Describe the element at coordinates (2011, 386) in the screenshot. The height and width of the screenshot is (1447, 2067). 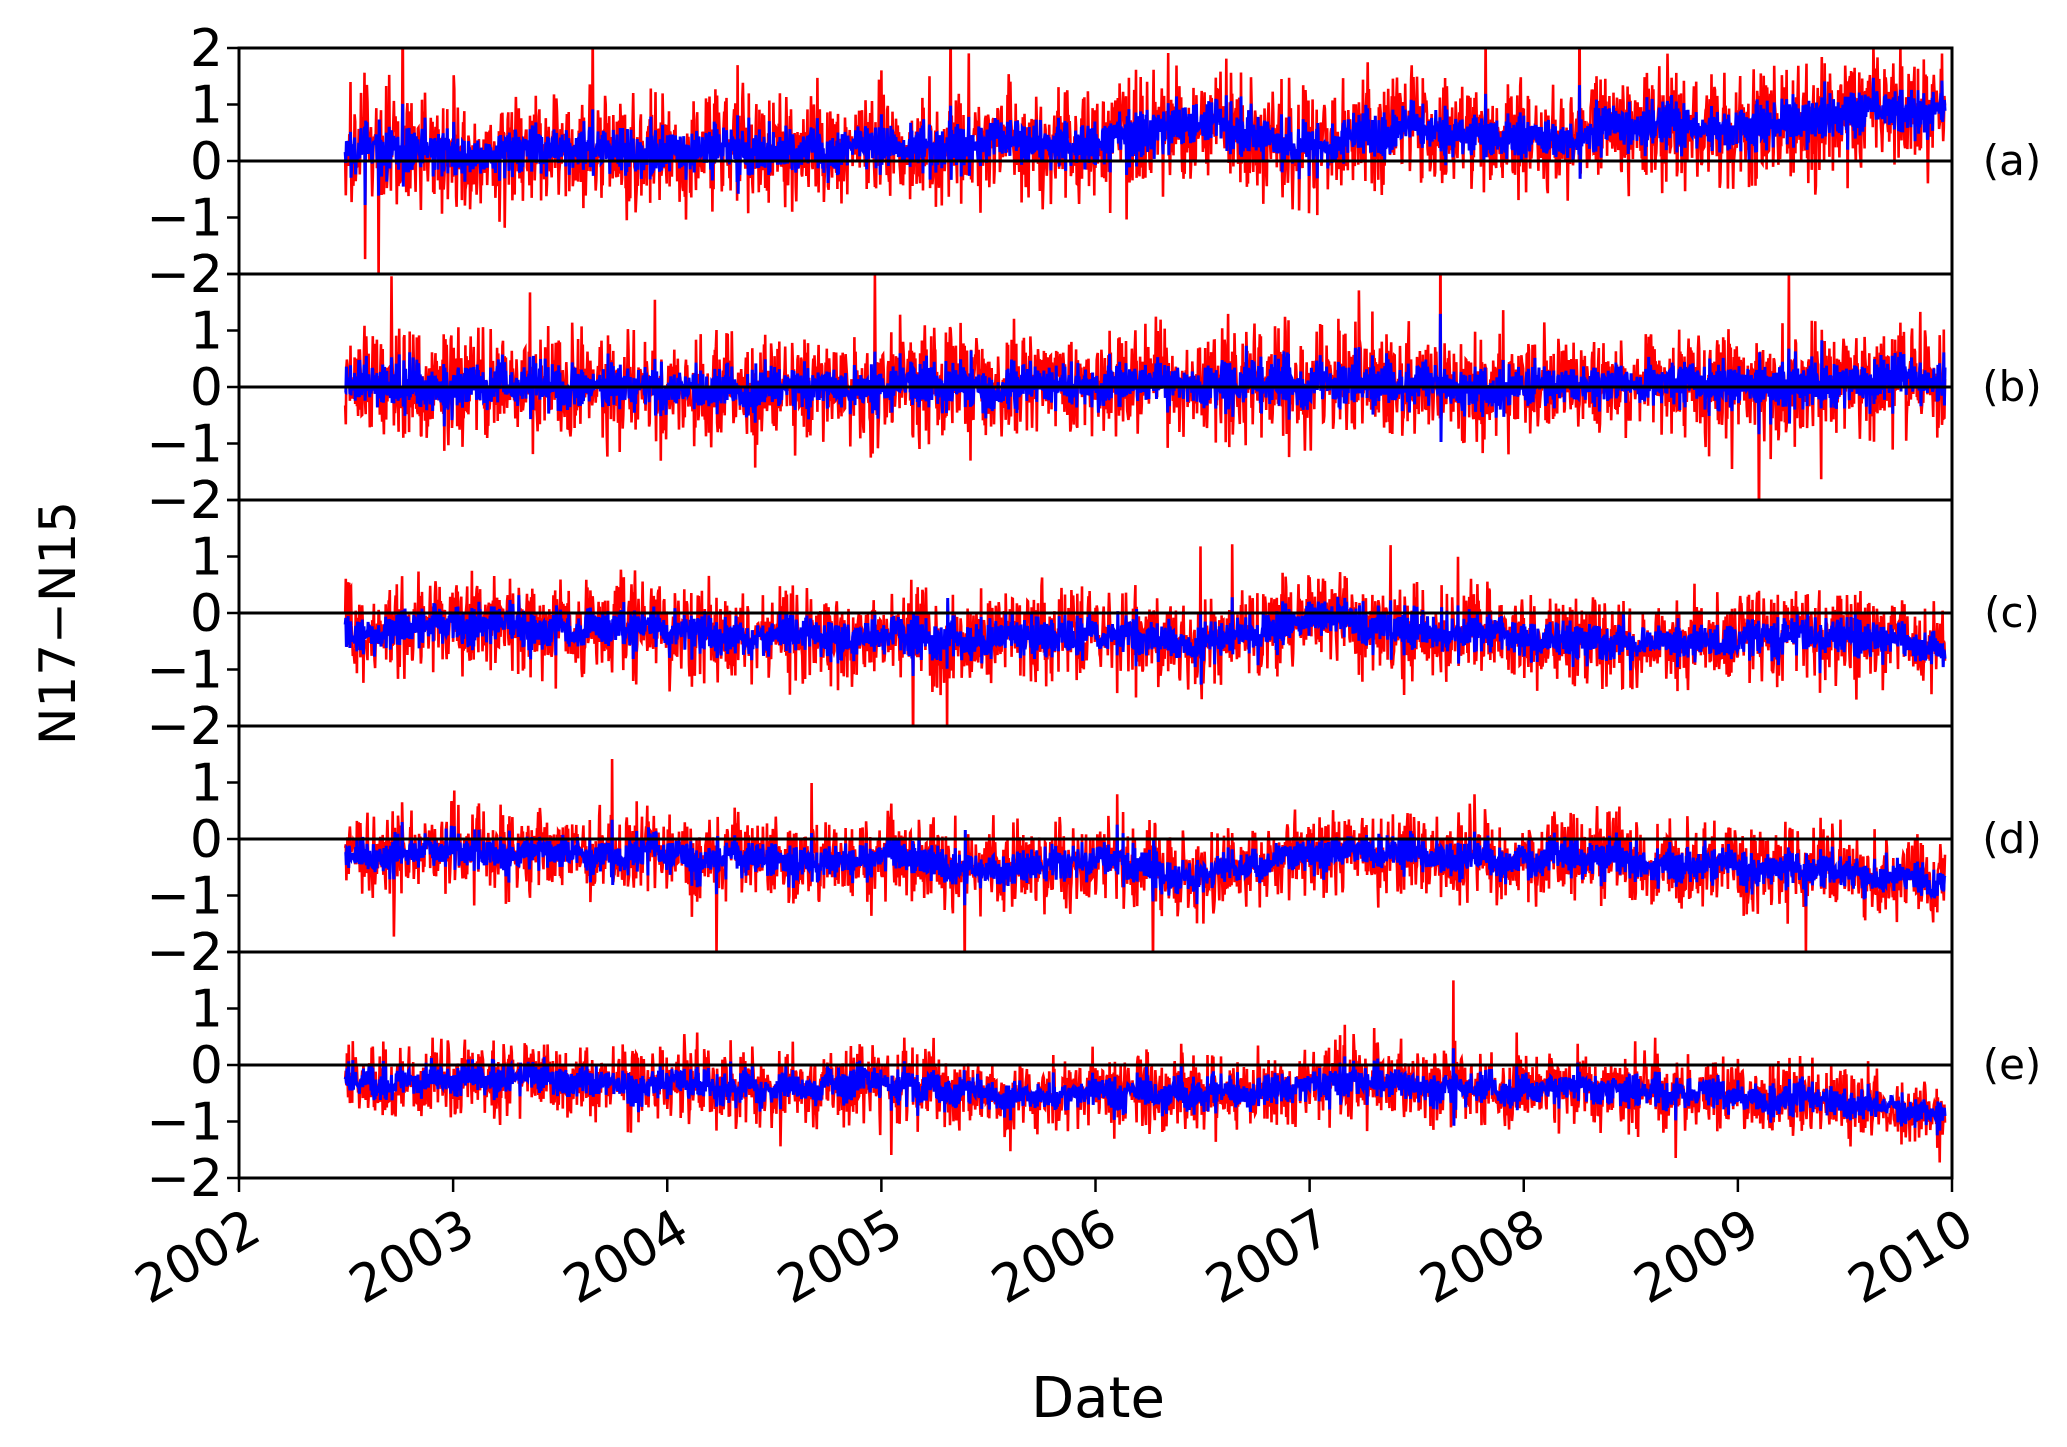
I see `panel-label: (b)` at that location.